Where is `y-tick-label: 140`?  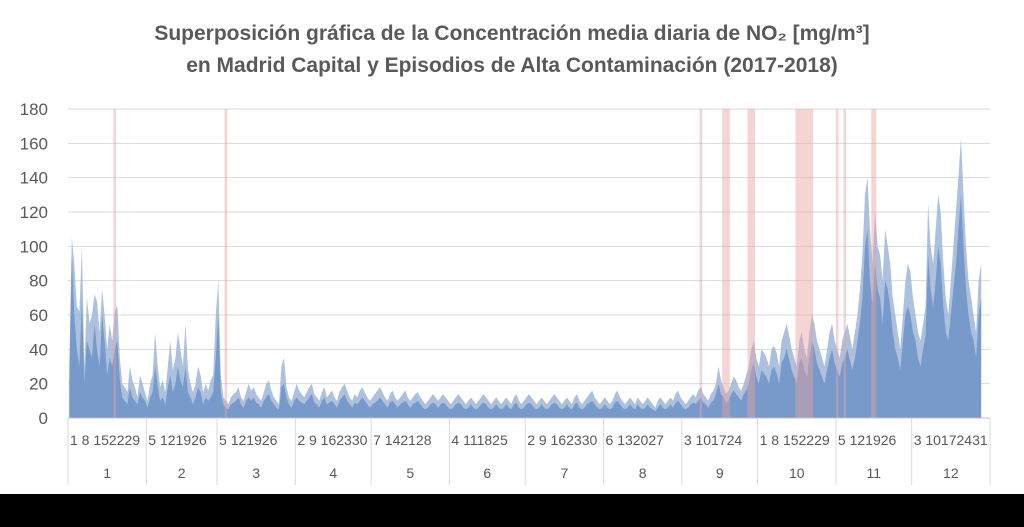 y-tick-label: 140 is located at coordinates (34, 178).